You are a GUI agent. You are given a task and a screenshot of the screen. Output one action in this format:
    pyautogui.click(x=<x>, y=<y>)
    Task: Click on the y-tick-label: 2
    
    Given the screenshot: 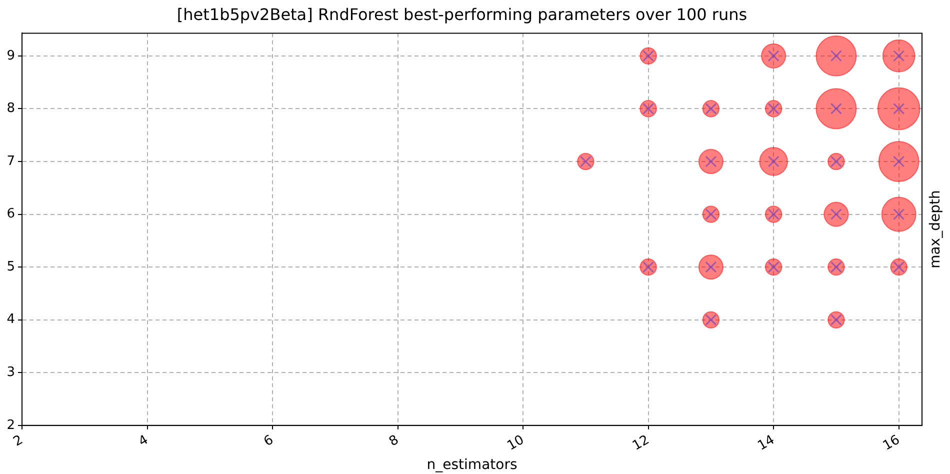 What is the action you would take?
    pyautogui.click(x=10, y=425)
    